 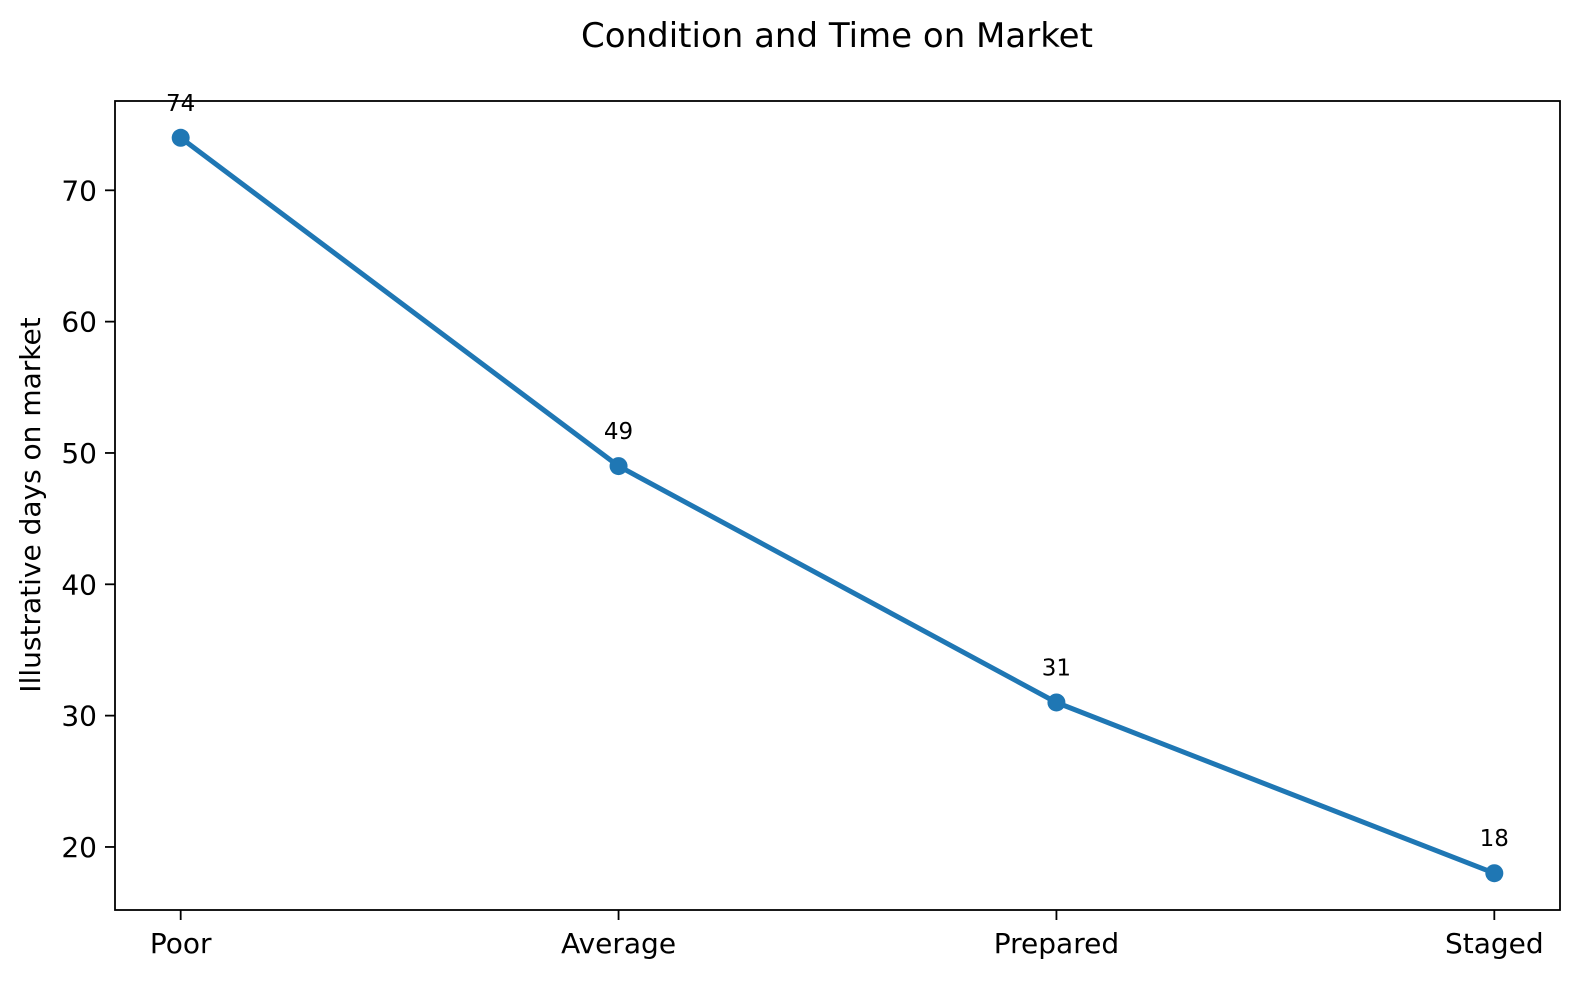 What do you see at coordinates (79, 322) in the screenshot?
I see `y-tick-label: 60` at bounding box center [79, 322].